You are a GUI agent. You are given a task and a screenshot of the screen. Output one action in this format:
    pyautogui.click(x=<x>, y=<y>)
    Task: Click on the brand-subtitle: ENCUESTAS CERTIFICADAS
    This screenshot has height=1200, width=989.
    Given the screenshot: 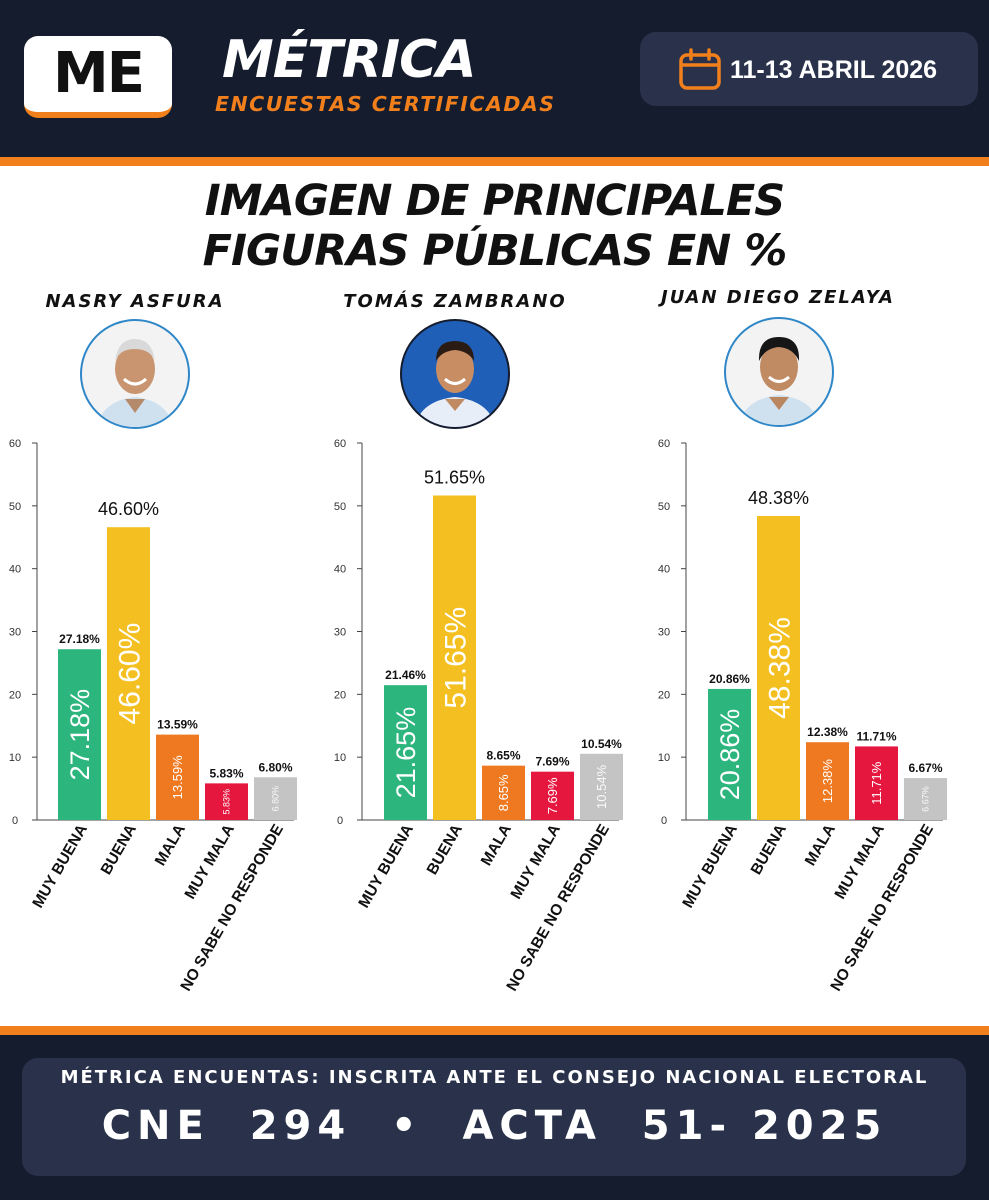 What is the action you would take?
    pyautogui.click(x=385, y=104)
    